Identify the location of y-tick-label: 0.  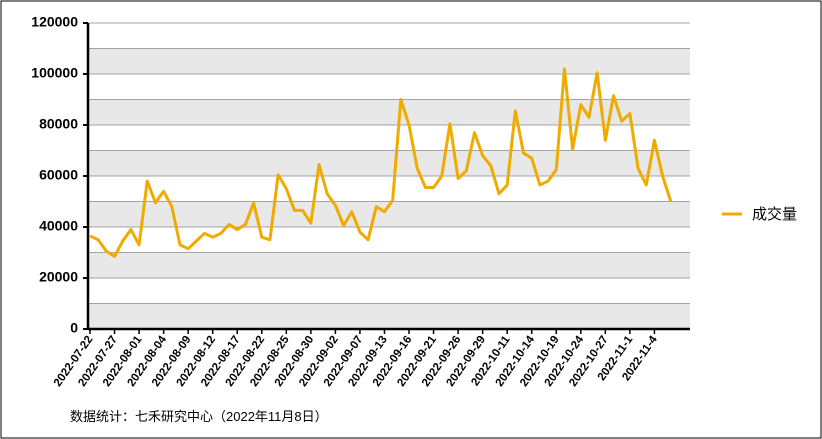
(74, 328).